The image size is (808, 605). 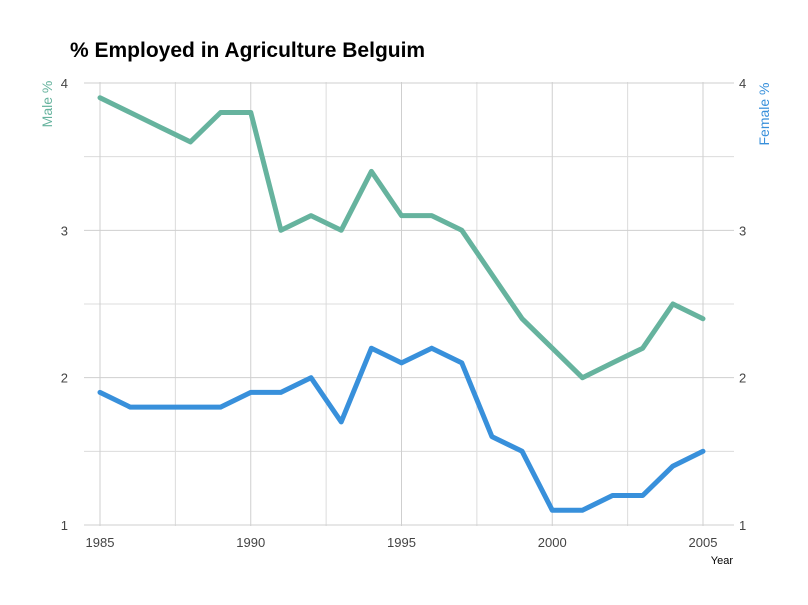 I want to click on y-tick-label-left: 3, so click(x=64, y=230).